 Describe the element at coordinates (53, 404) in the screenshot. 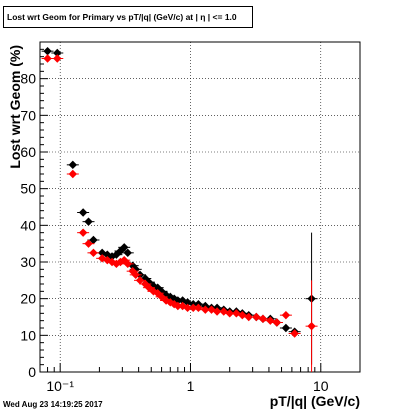

I see `timestamp: Wed Aug 23 14:19:25 2017` at that location.